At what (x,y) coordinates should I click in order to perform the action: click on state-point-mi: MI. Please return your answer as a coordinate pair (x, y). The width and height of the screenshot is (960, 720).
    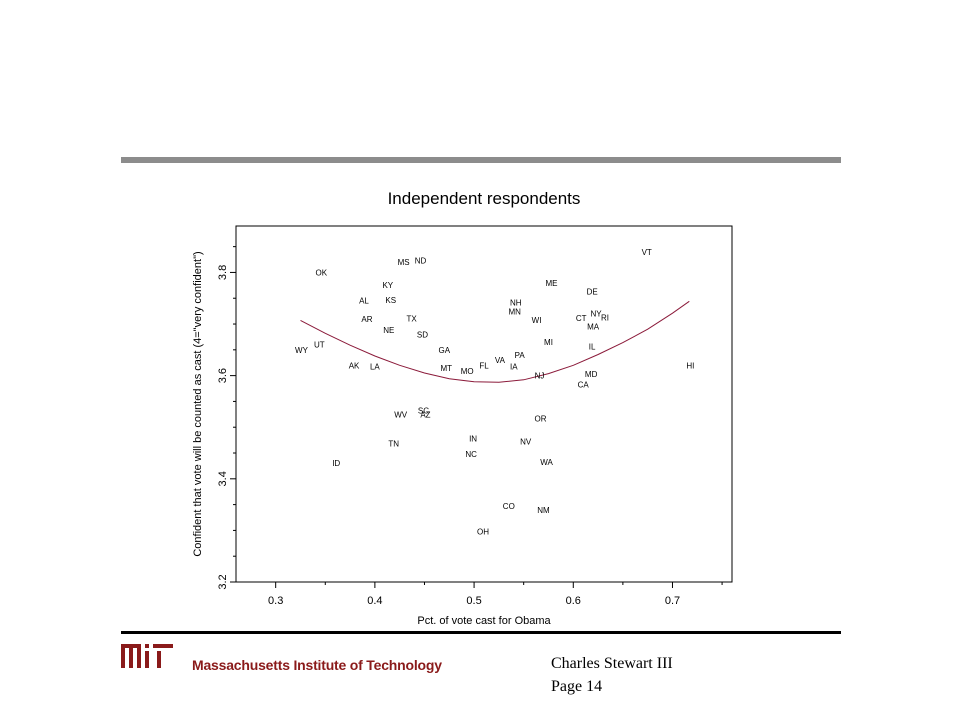
    Looking at the image, I should click on (548, 342).